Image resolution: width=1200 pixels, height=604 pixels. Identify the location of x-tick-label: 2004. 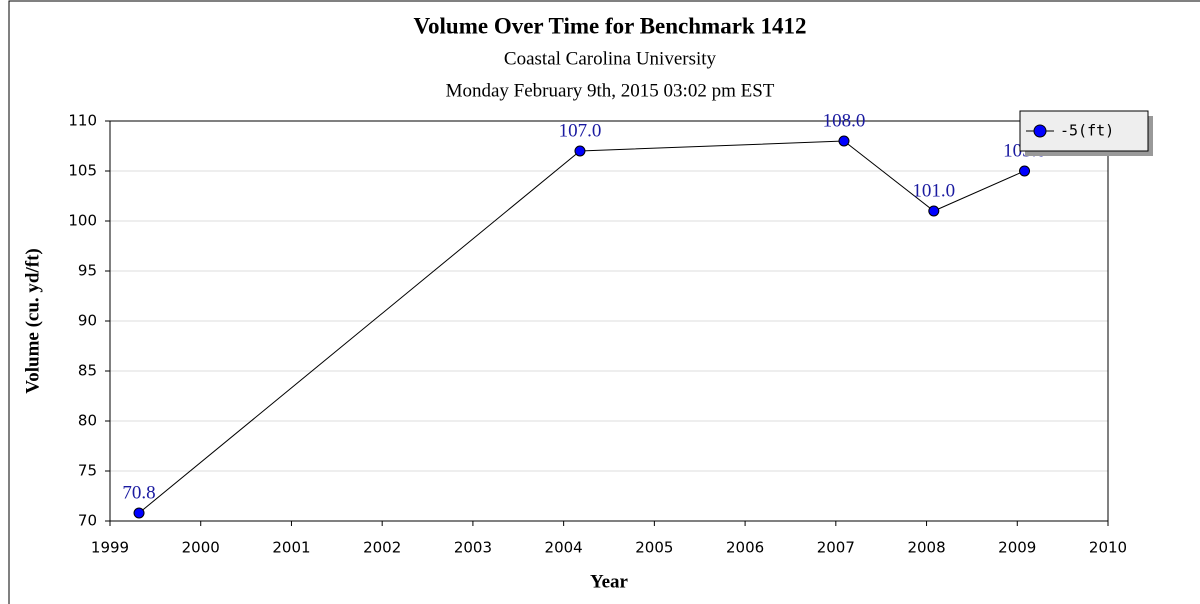
(564, 548).